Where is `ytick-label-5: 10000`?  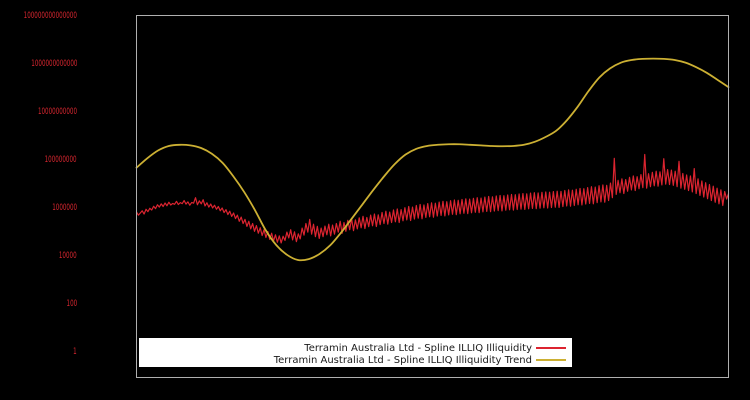 ytick-label-5: 10000 is located at coordinates (68, 256).